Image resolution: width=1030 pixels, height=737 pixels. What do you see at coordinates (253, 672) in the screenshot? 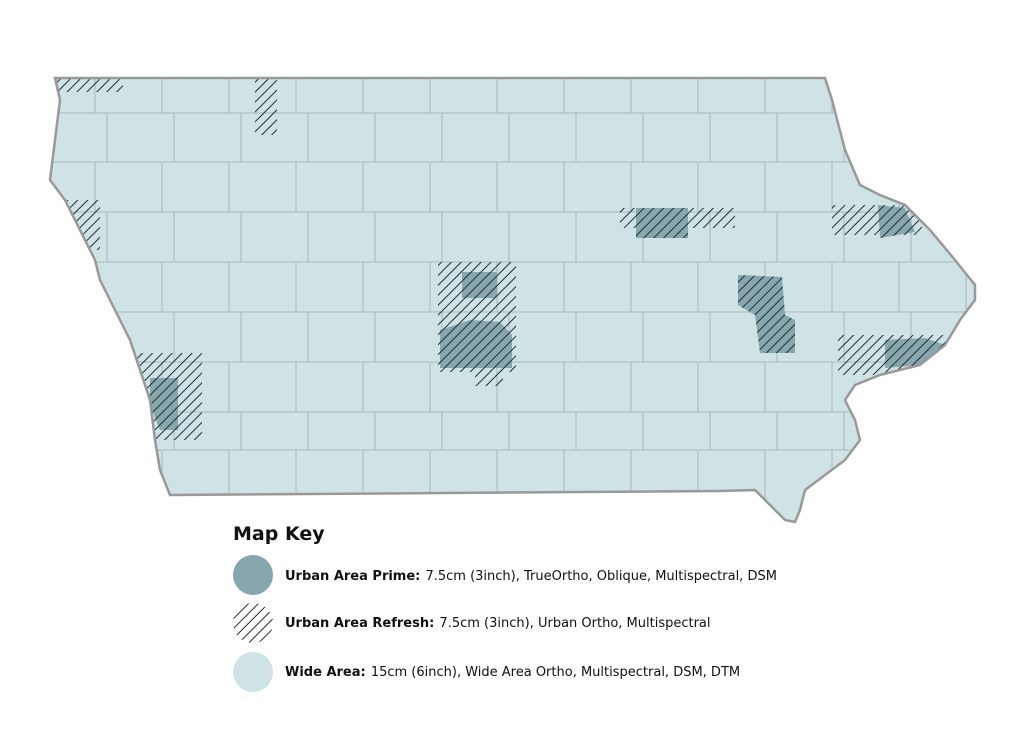
I see `legend-swatch-wide` at bounding box center [253, 672].